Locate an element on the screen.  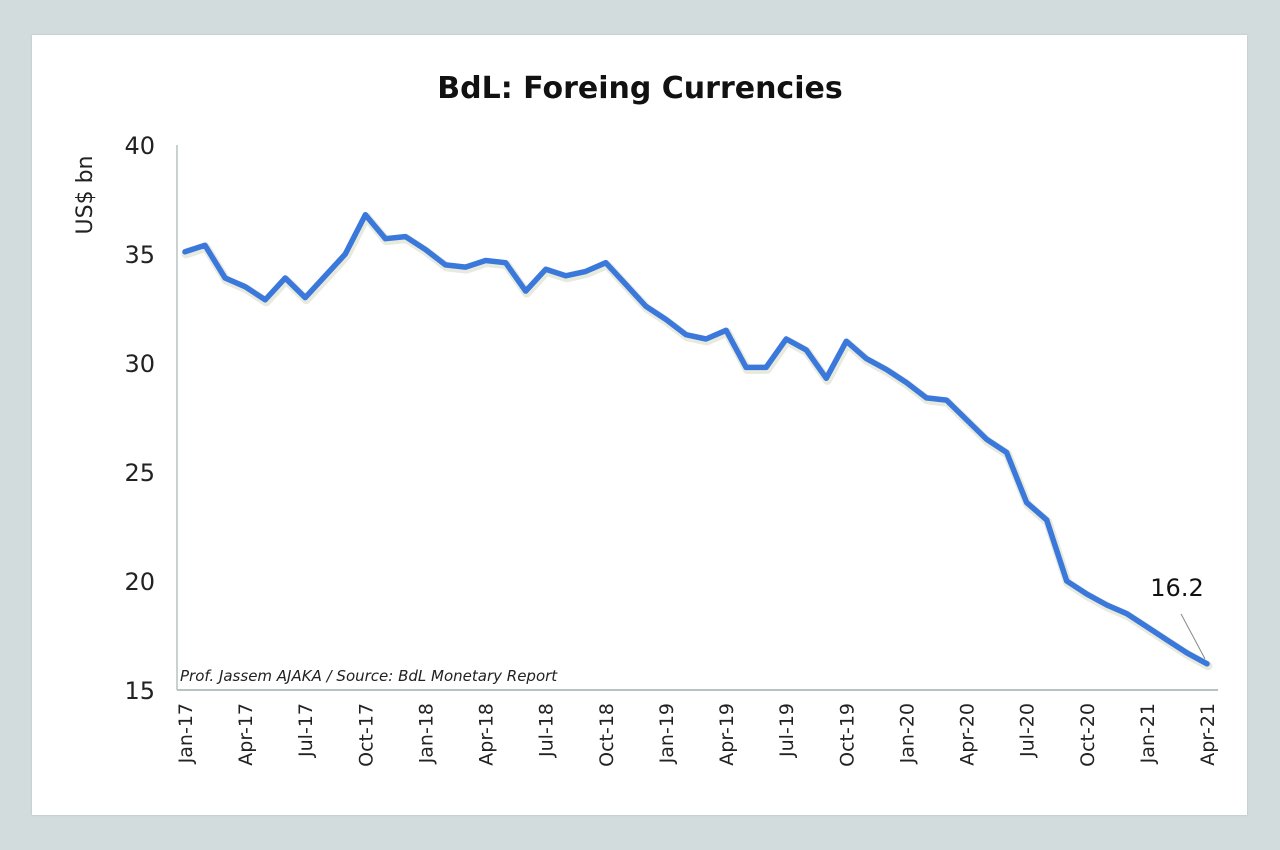
annotation-leader-line is located at coordinates (1193, 636).